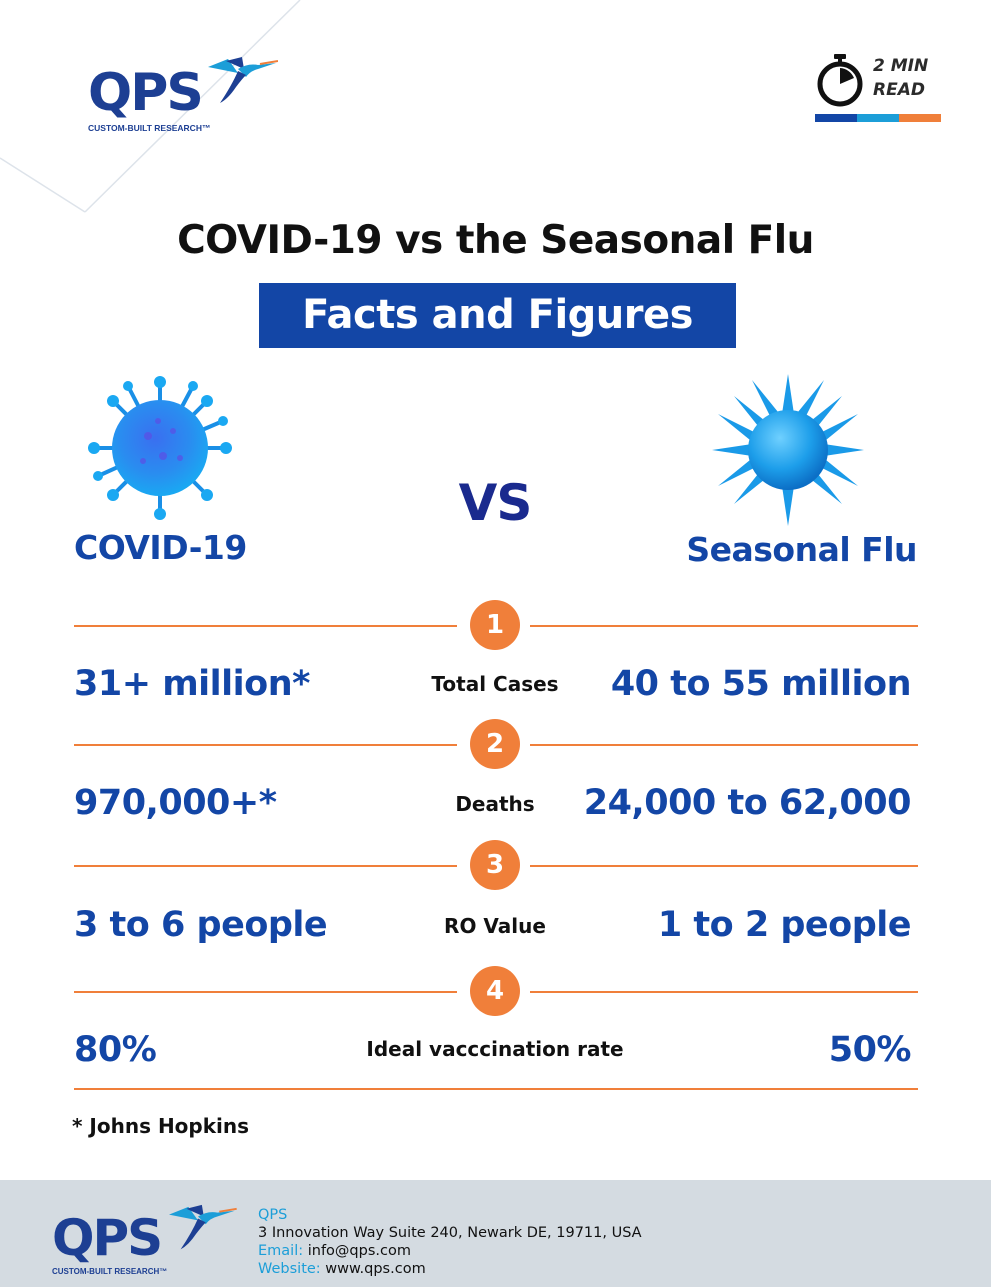 The image size is (991, 1287). I want to click on footer-company: QPS, so click(273, 1215).